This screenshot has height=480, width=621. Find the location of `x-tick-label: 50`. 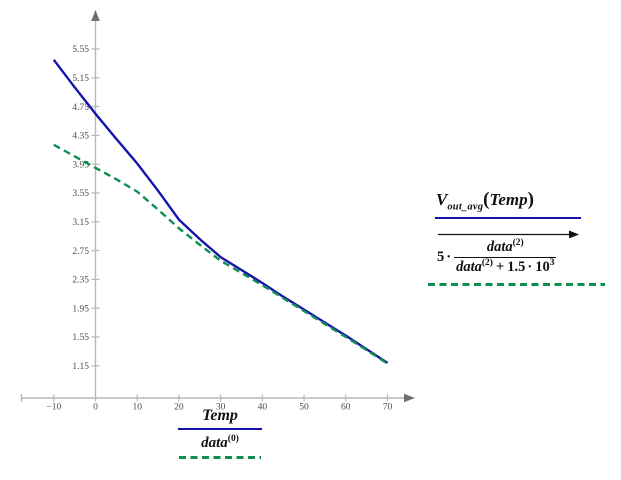

x-tick-label: 50 is located at coordinates (304, 408).